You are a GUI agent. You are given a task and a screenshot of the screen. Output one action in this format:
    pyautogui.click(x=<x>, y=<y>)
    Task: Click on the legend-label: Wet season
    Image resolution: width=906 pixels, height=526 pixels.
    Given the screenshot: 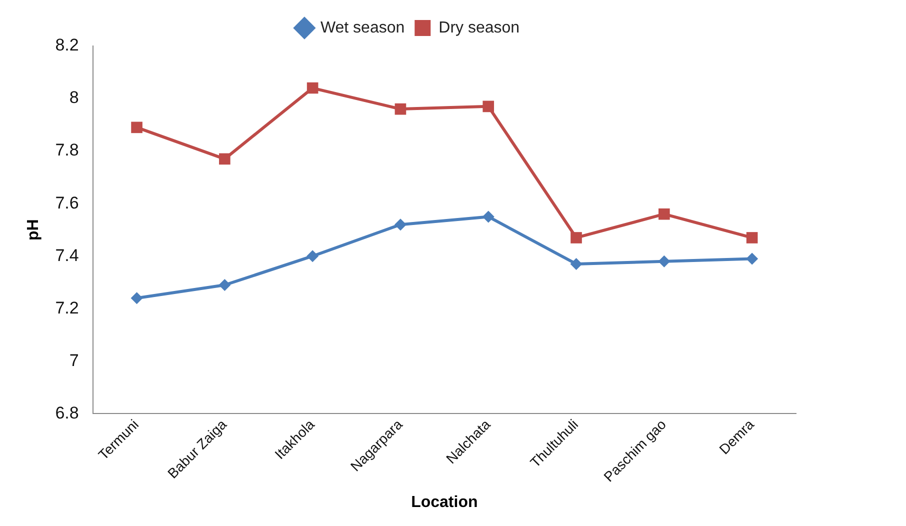 What is the action you would take?
    pyautogui.click(x=362, y=27)
    